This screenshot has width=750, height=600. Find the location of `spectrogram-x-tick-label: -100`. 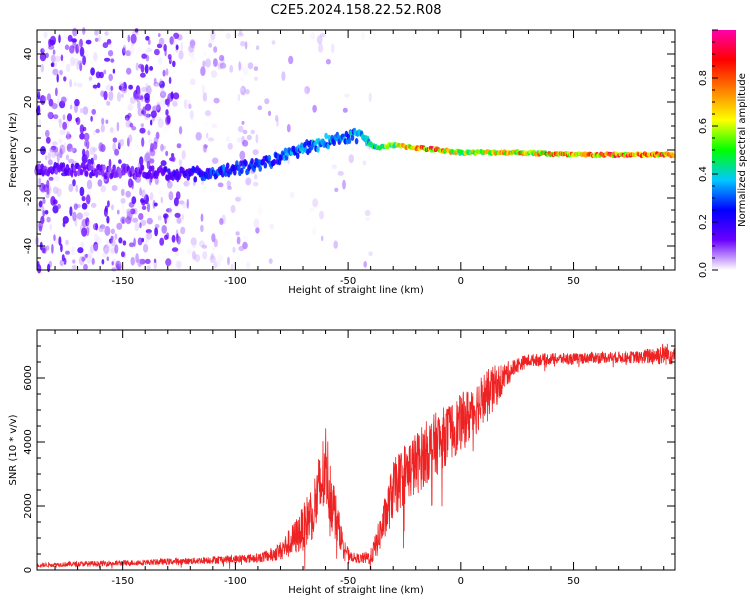

spectrogram-x-tick-label: -100 is located at coordinates (235, 281).